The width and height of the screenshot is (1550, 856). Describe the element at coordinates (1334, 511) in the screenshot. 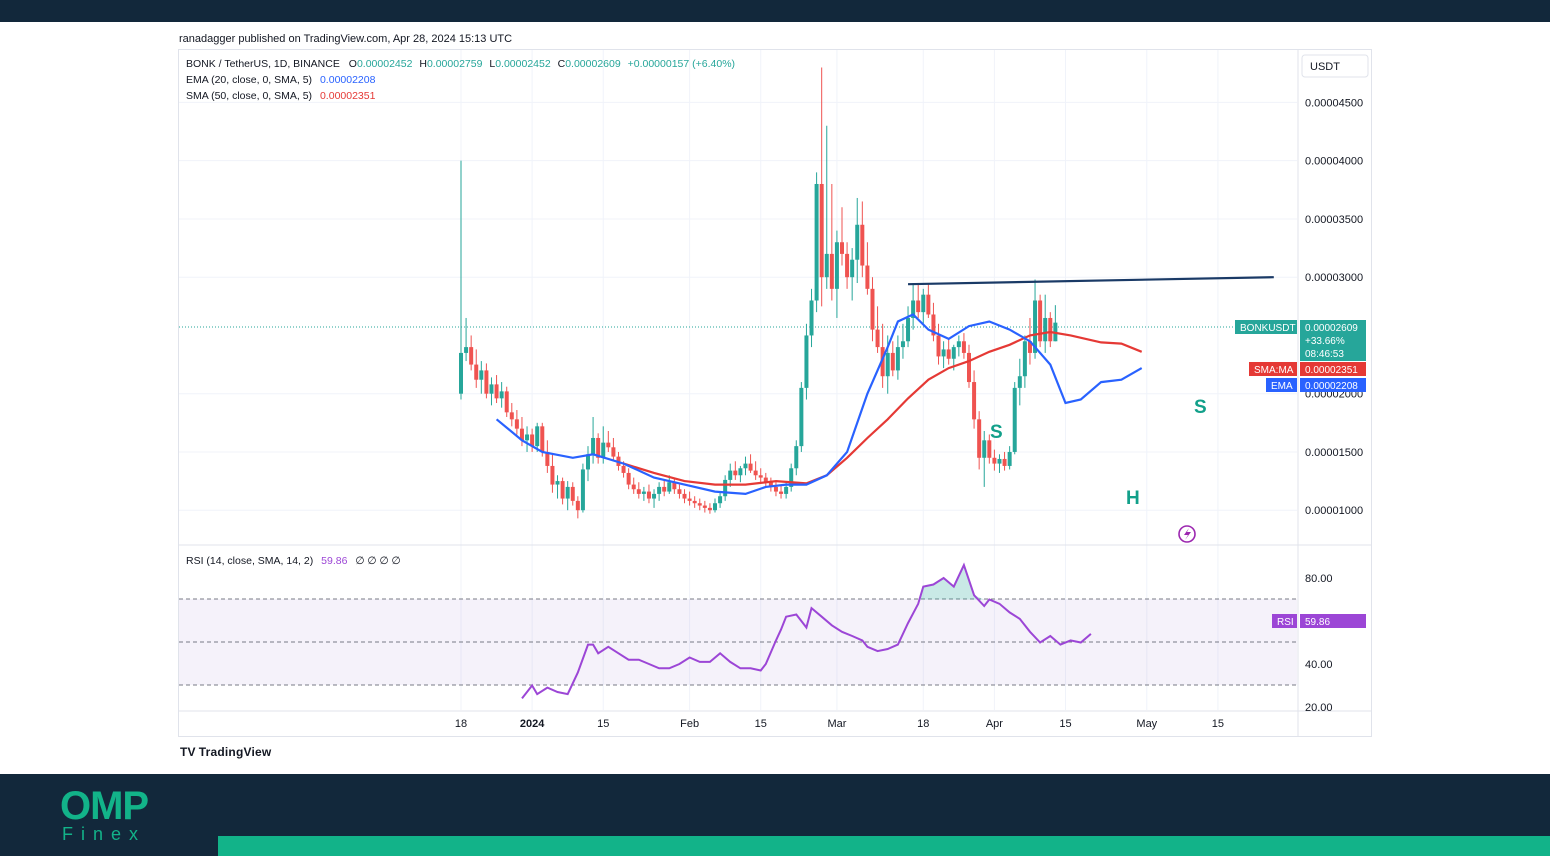

I see `price-tick-label: 0.00001000` at that location.